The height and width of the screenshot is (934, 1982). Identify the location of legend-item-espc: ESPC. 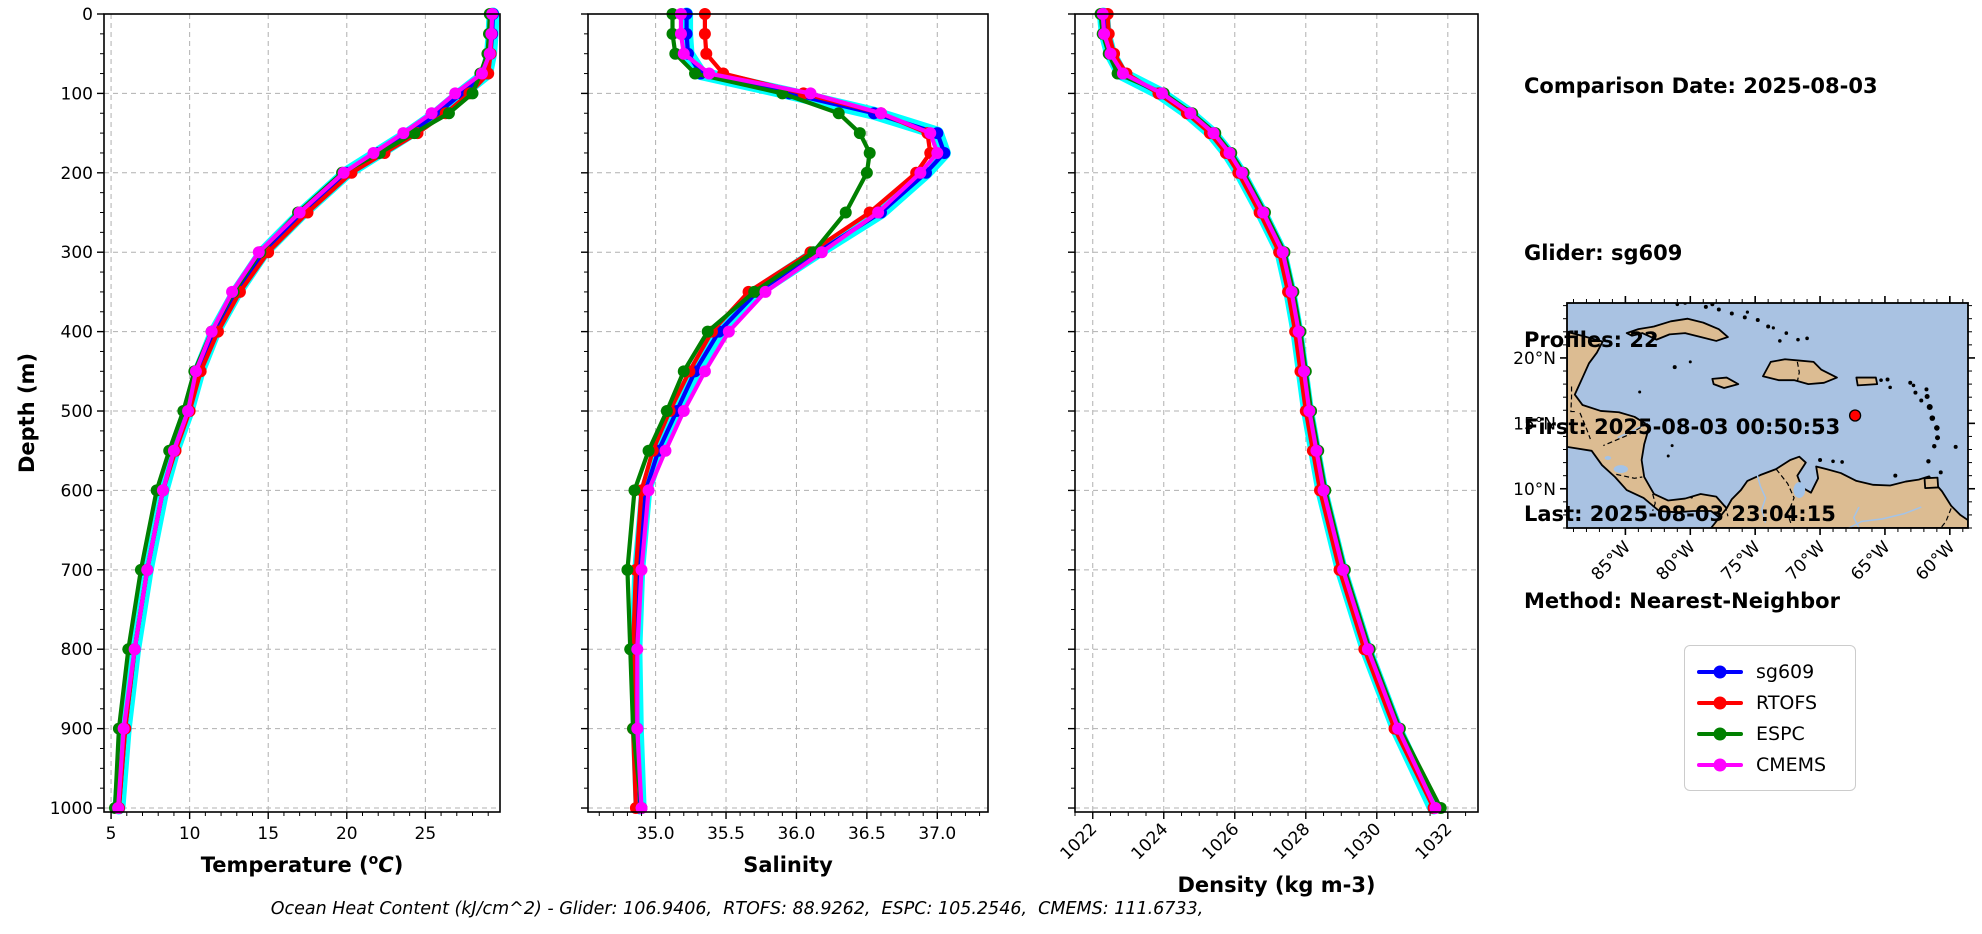
(1770, 733).